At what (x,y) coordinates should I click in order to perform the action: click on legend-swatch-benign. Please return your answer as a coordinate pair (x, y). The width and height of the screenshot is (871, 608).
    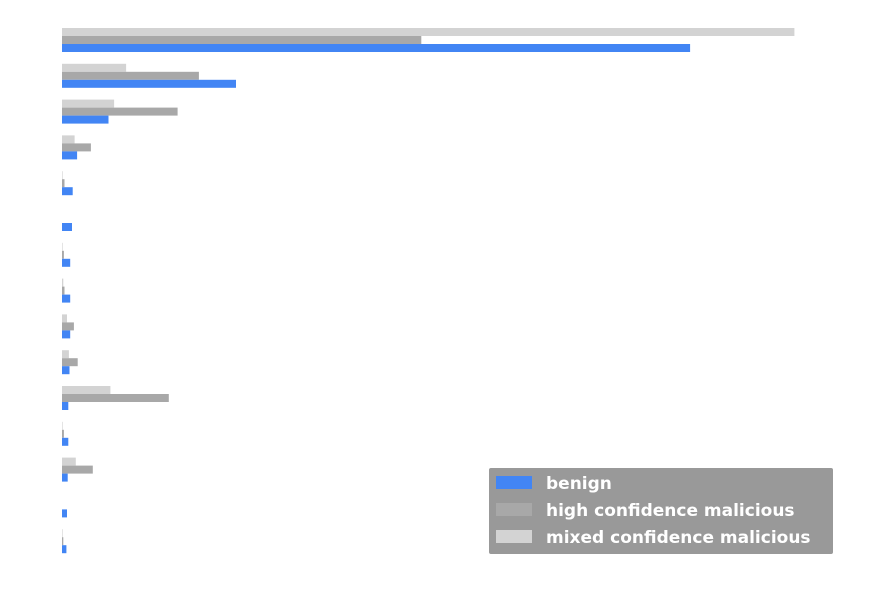
    Looking at the image, I should click on (514, 482).